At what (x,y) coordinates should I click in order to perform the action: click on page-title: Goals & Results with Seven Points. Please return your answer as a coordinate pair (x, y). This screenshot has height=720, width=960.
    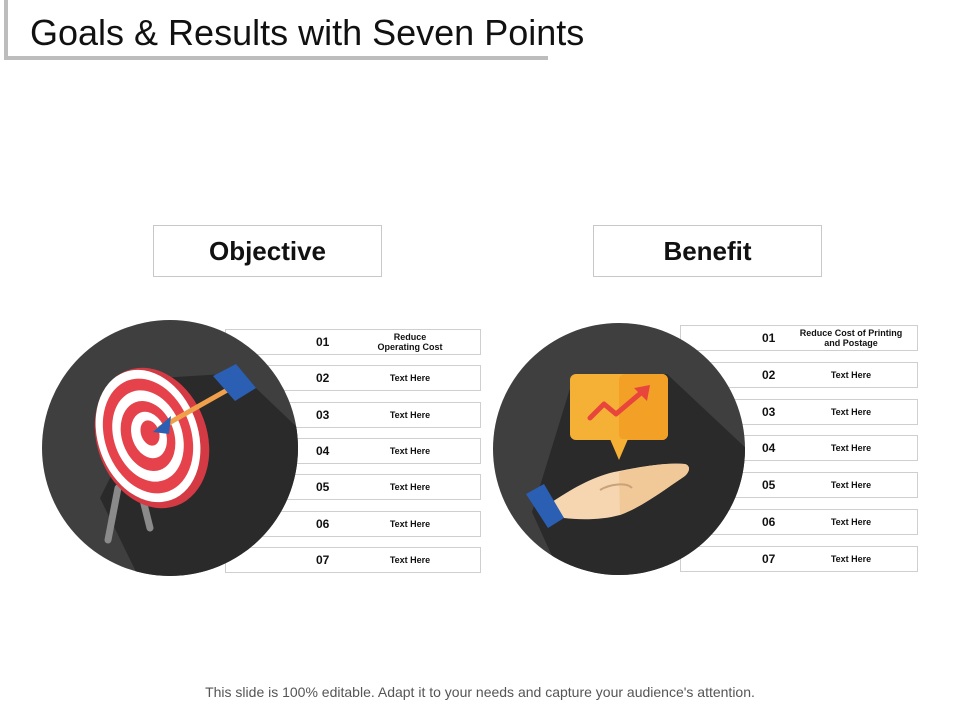
    Looking at the image, I should click on (307, 32).